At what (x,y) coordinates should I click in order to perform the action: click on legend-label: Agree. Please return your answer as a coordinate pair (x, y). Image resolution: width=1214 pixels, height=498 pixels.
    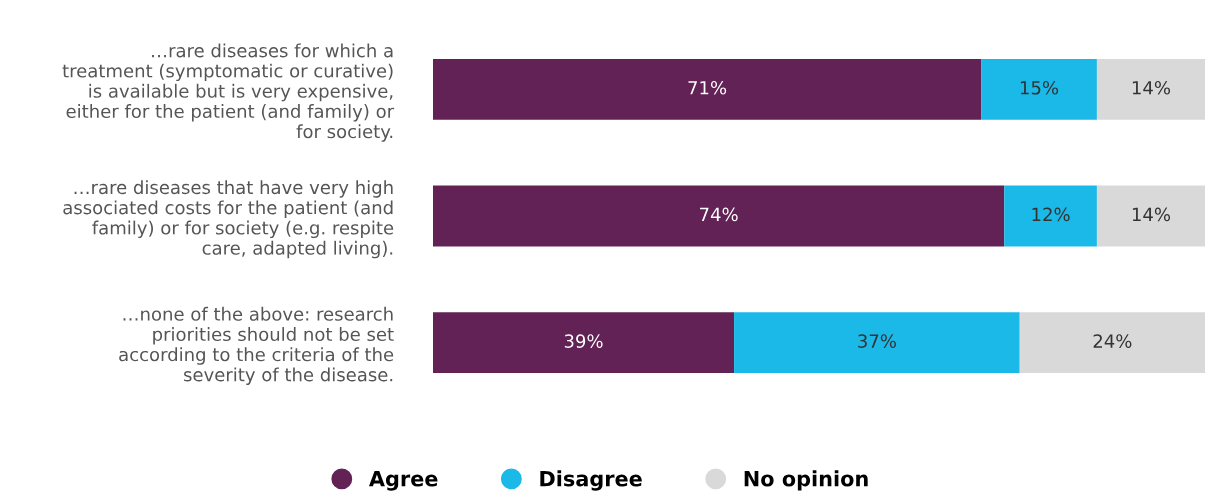
    Looking at the image, I should click on (403, 480).